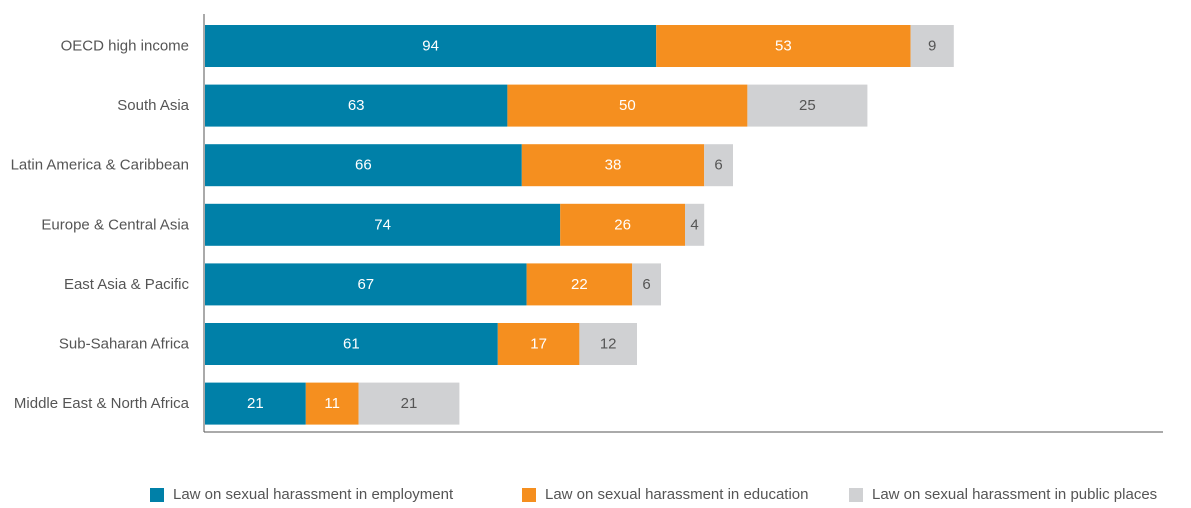 This screenshot has height=508, width=1191. Describe the element at coordinates (125, 46) in the screenshot. I see `category-label: OECD high income` at that location.